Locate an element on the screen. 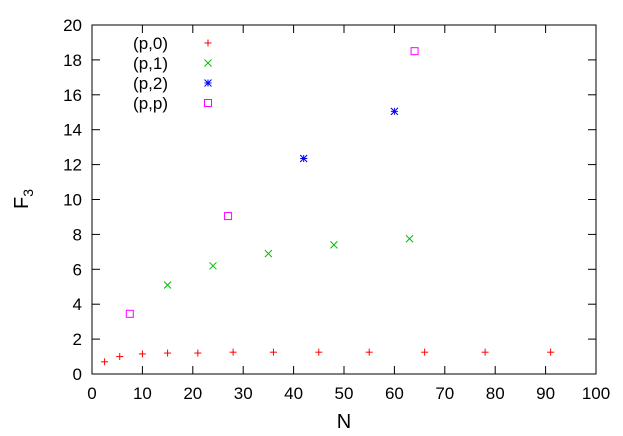  y-tick-label: 14 is located at coordinates (72, 130).